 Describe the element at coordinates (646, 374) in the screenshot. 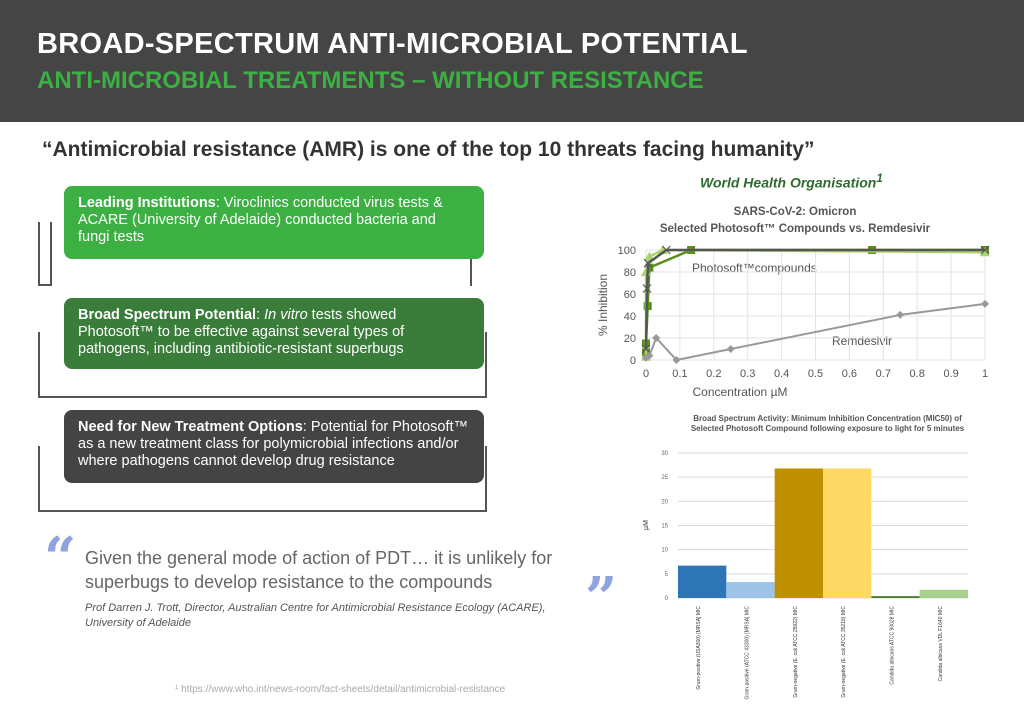

I see `x-tick-label: 0` at that location.